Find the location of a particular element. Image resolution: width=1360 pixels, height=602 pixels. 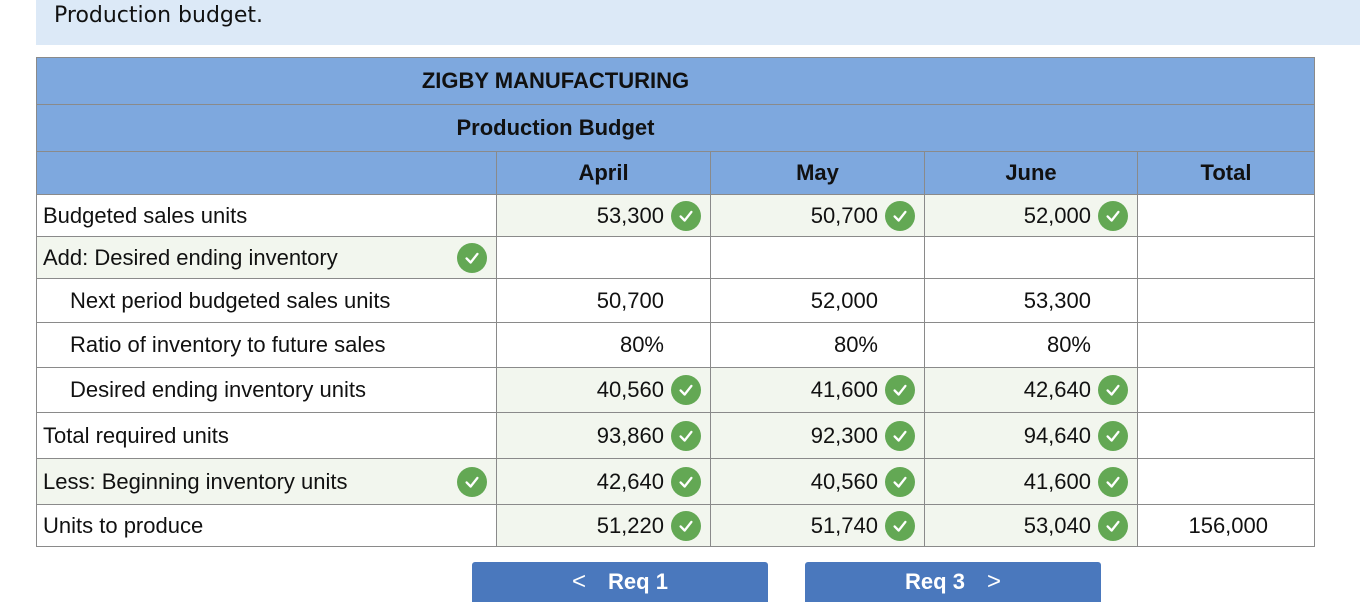

cell-value: 92,300 is located at coordinates (844, 435).